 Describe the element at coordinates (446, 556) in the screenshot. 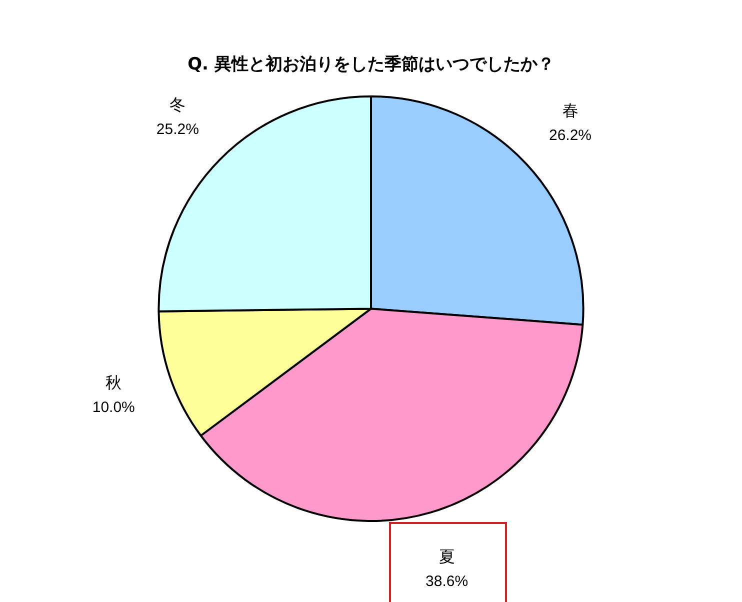

I see `slice-label: 夏` at that location.